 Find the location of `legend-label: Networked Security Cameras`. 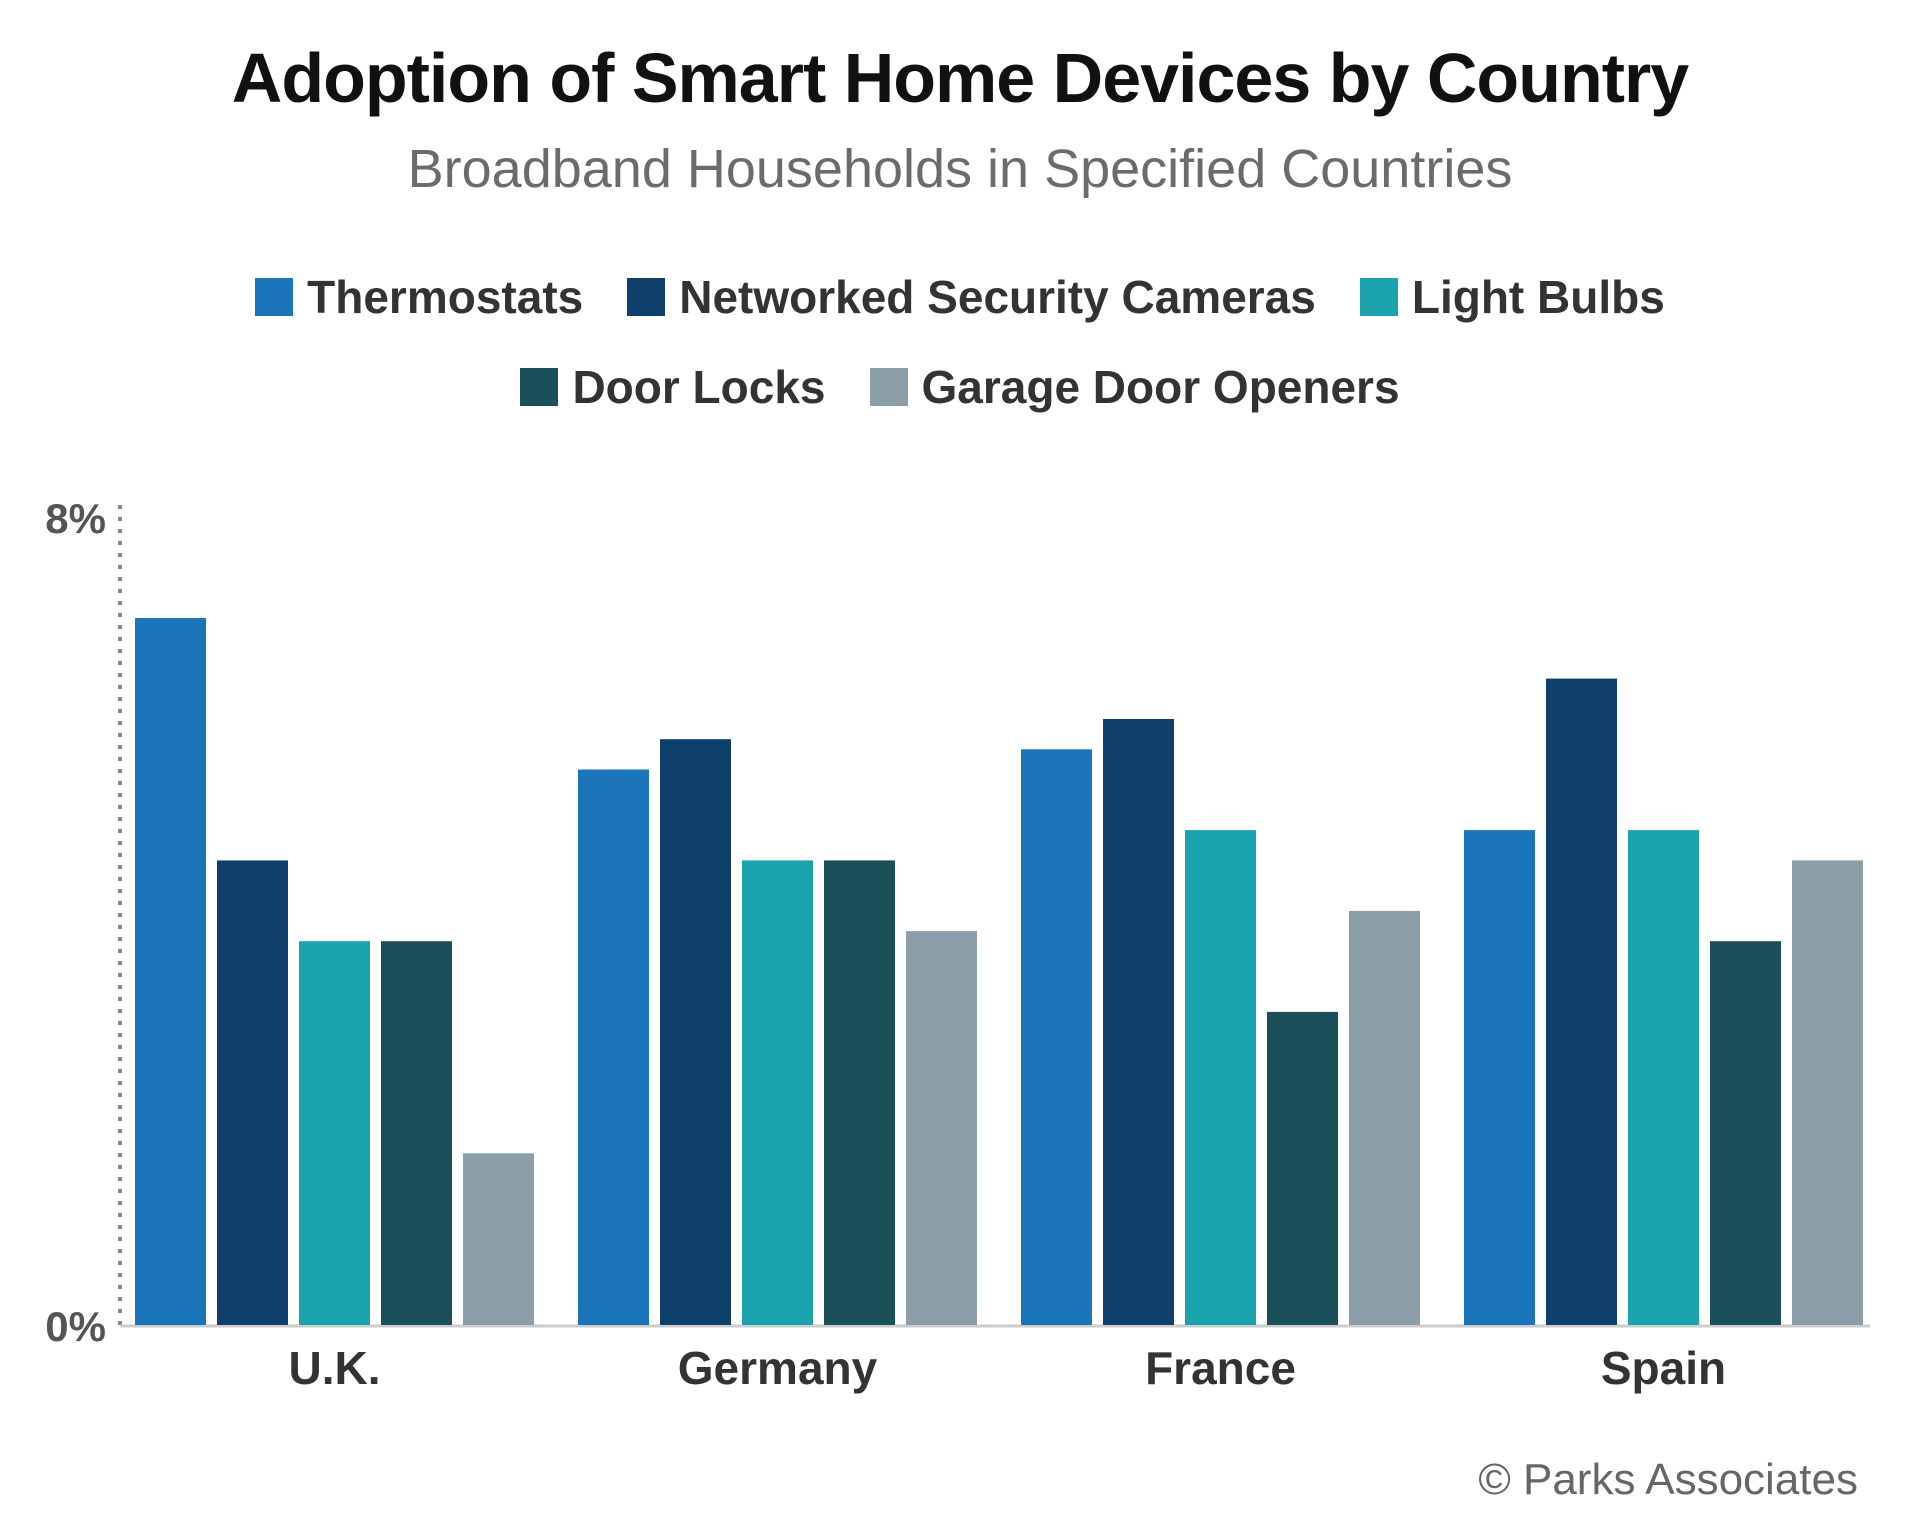

legend-label: Networked Security Cameras is located at coordinates (997, 297).